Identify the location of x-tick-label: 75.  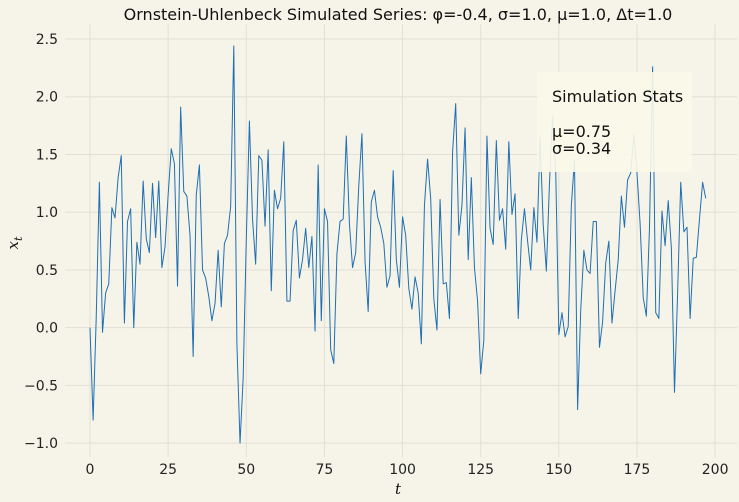
(325, 470).